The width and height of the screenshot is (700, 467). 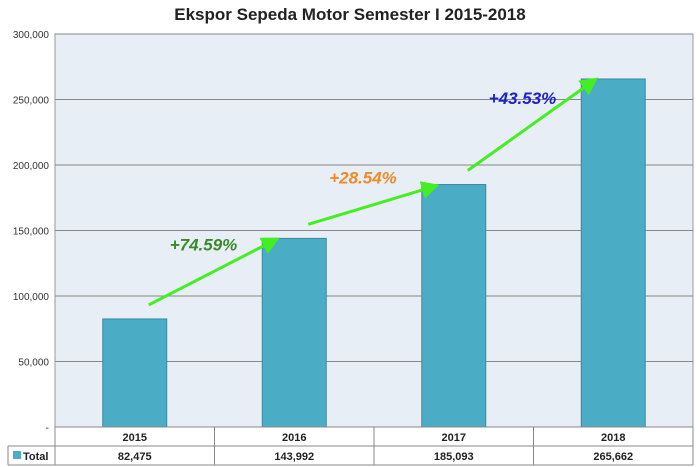 What do you see at coordinates (454, 457) in the screenshot?
I see `data-label: 185,093` at bounding box center [454, 457].